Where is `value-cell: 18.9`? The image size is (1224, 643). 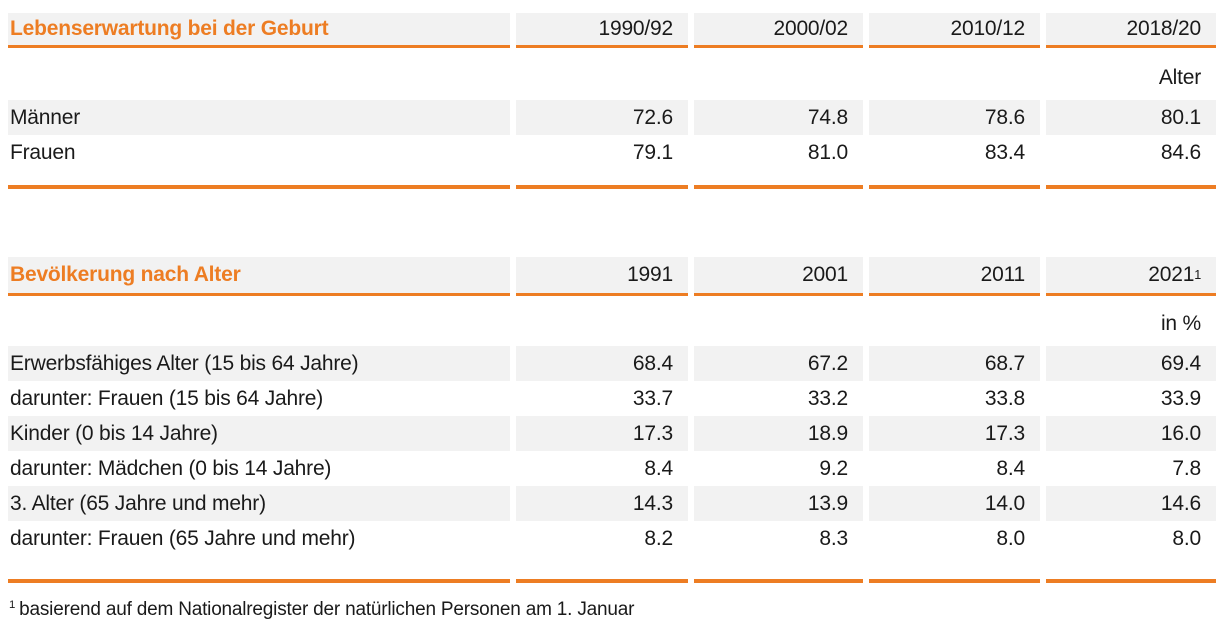
value-cell: 18.9 is located at coordinates (778, 433).